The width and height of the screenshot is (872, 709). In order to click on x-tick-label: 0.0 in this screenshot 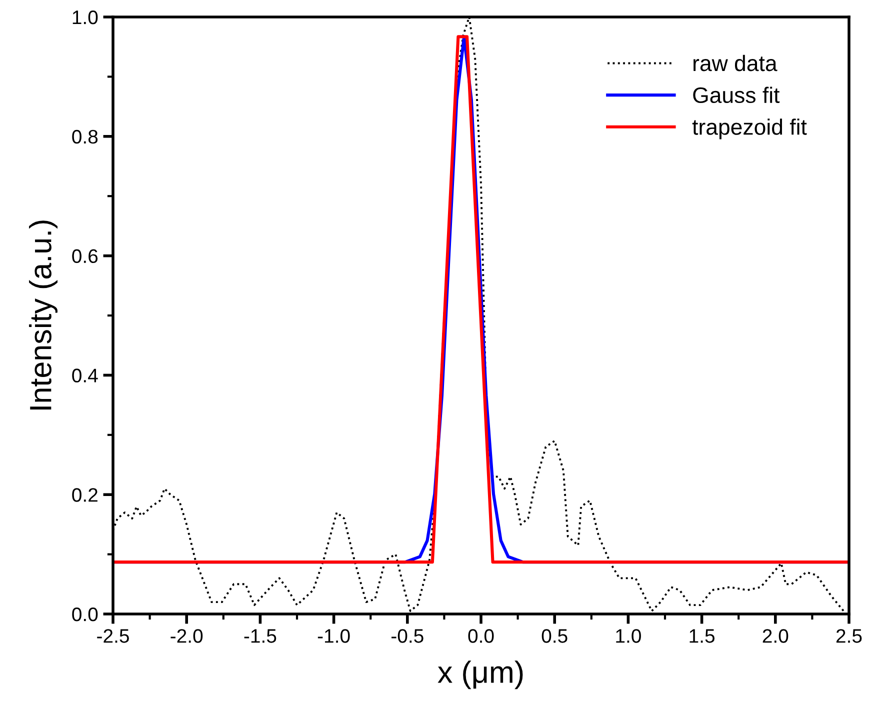, I will do `click(481, 636)`.